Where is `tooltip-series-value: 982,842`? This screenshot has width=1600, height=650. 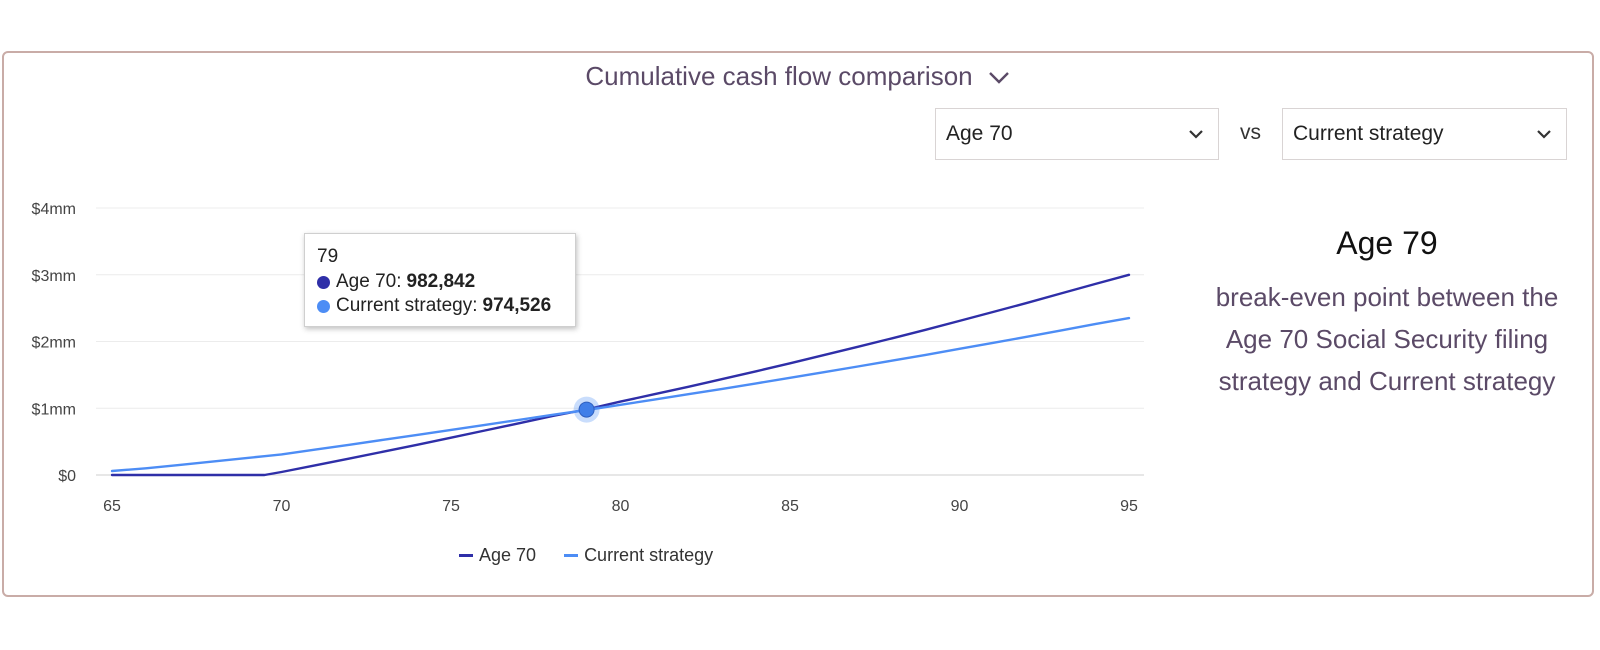 tooltip-series-value: 982,842 is located at coordinates (441, 281).